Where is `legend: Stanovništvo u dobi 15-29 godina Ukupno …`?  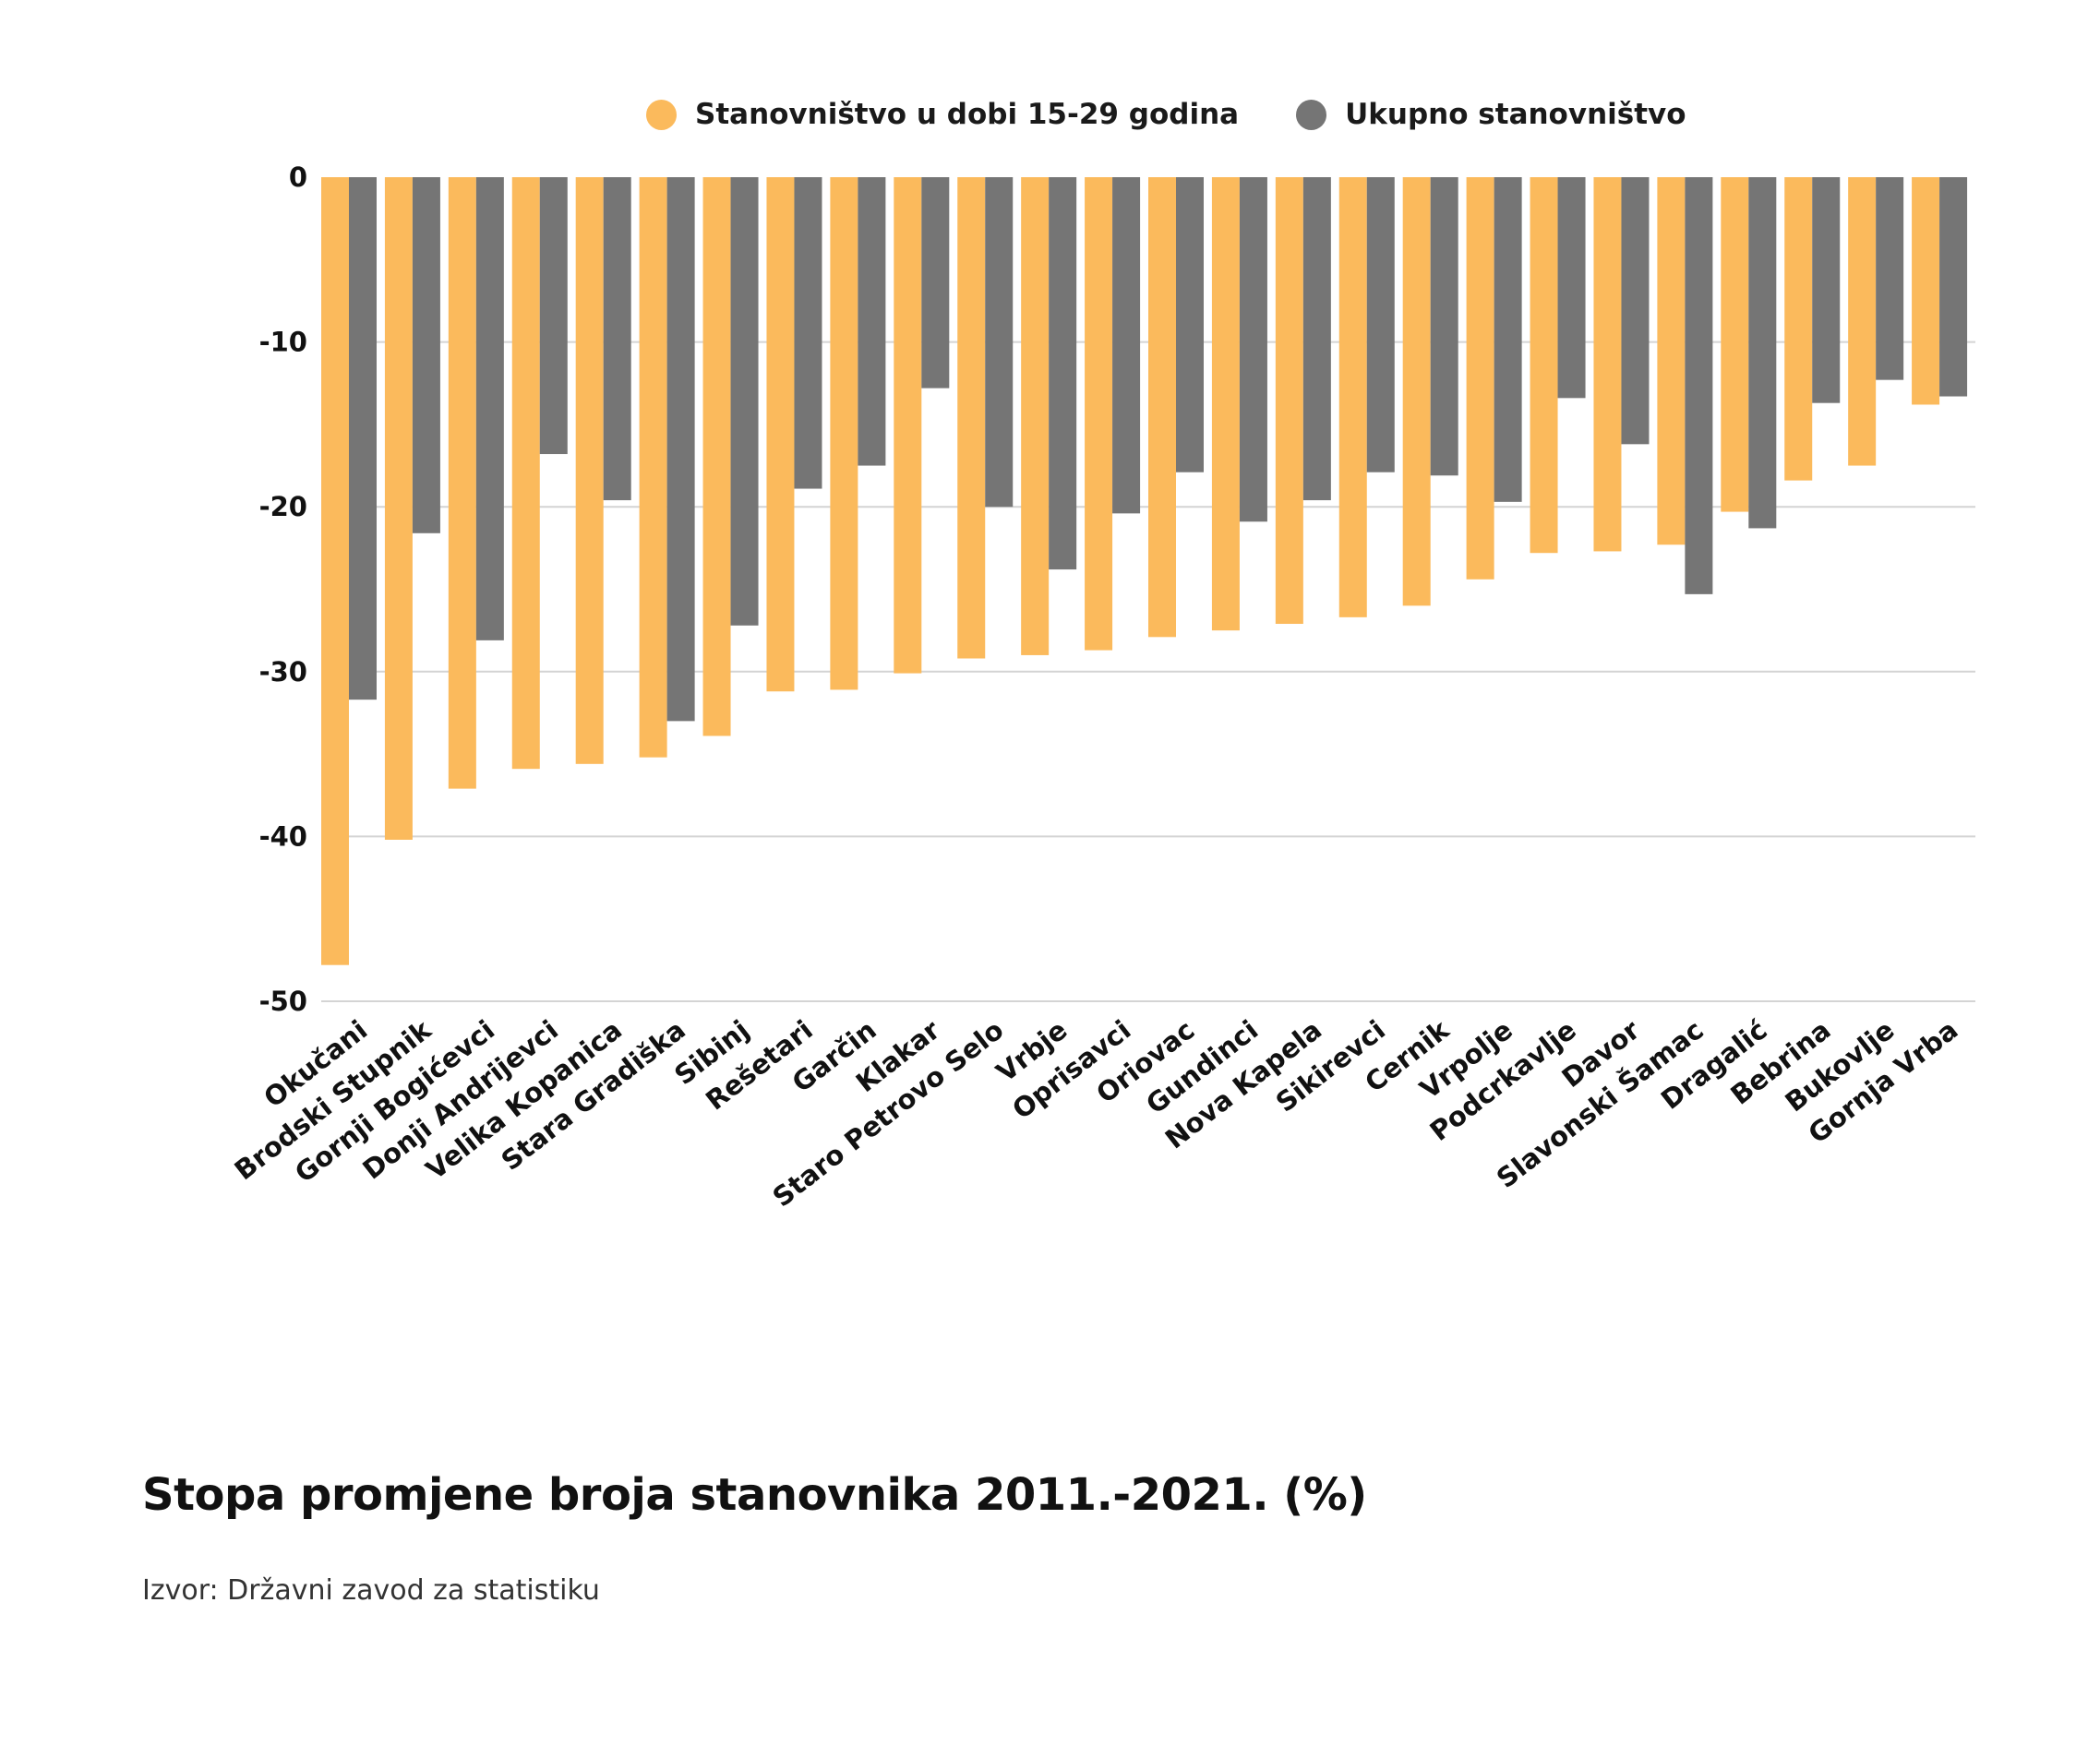
legend: Stanovništvo u dobi 15-29 godina Ukupno … is located at coordinates (1195, 114).